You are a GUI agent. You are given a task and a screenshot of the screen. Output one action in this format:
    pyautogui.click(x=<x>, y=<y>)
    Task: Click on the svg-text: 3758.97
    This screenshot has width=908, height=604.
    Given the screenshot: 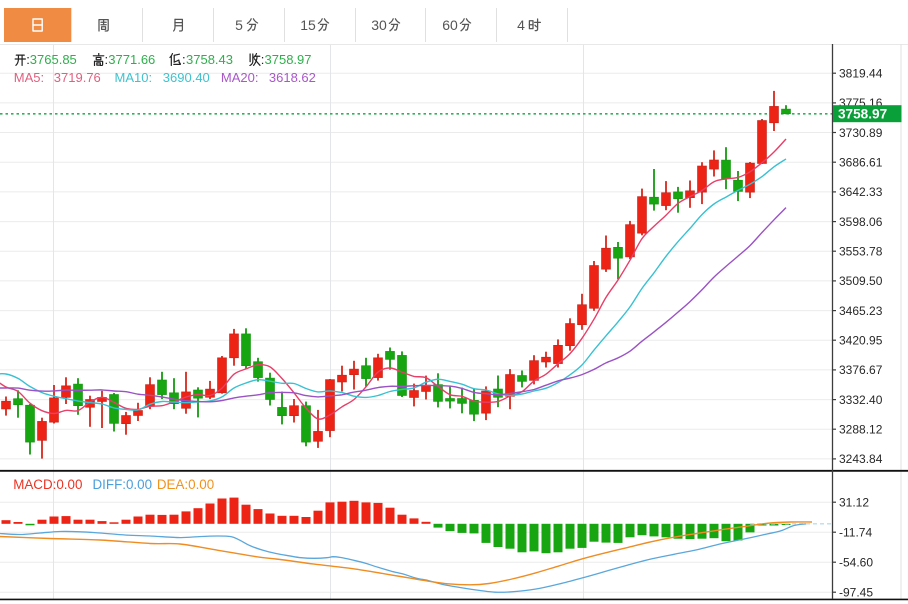 What is the action you would take?
    pyautogui.click(x=862, y=114)
    